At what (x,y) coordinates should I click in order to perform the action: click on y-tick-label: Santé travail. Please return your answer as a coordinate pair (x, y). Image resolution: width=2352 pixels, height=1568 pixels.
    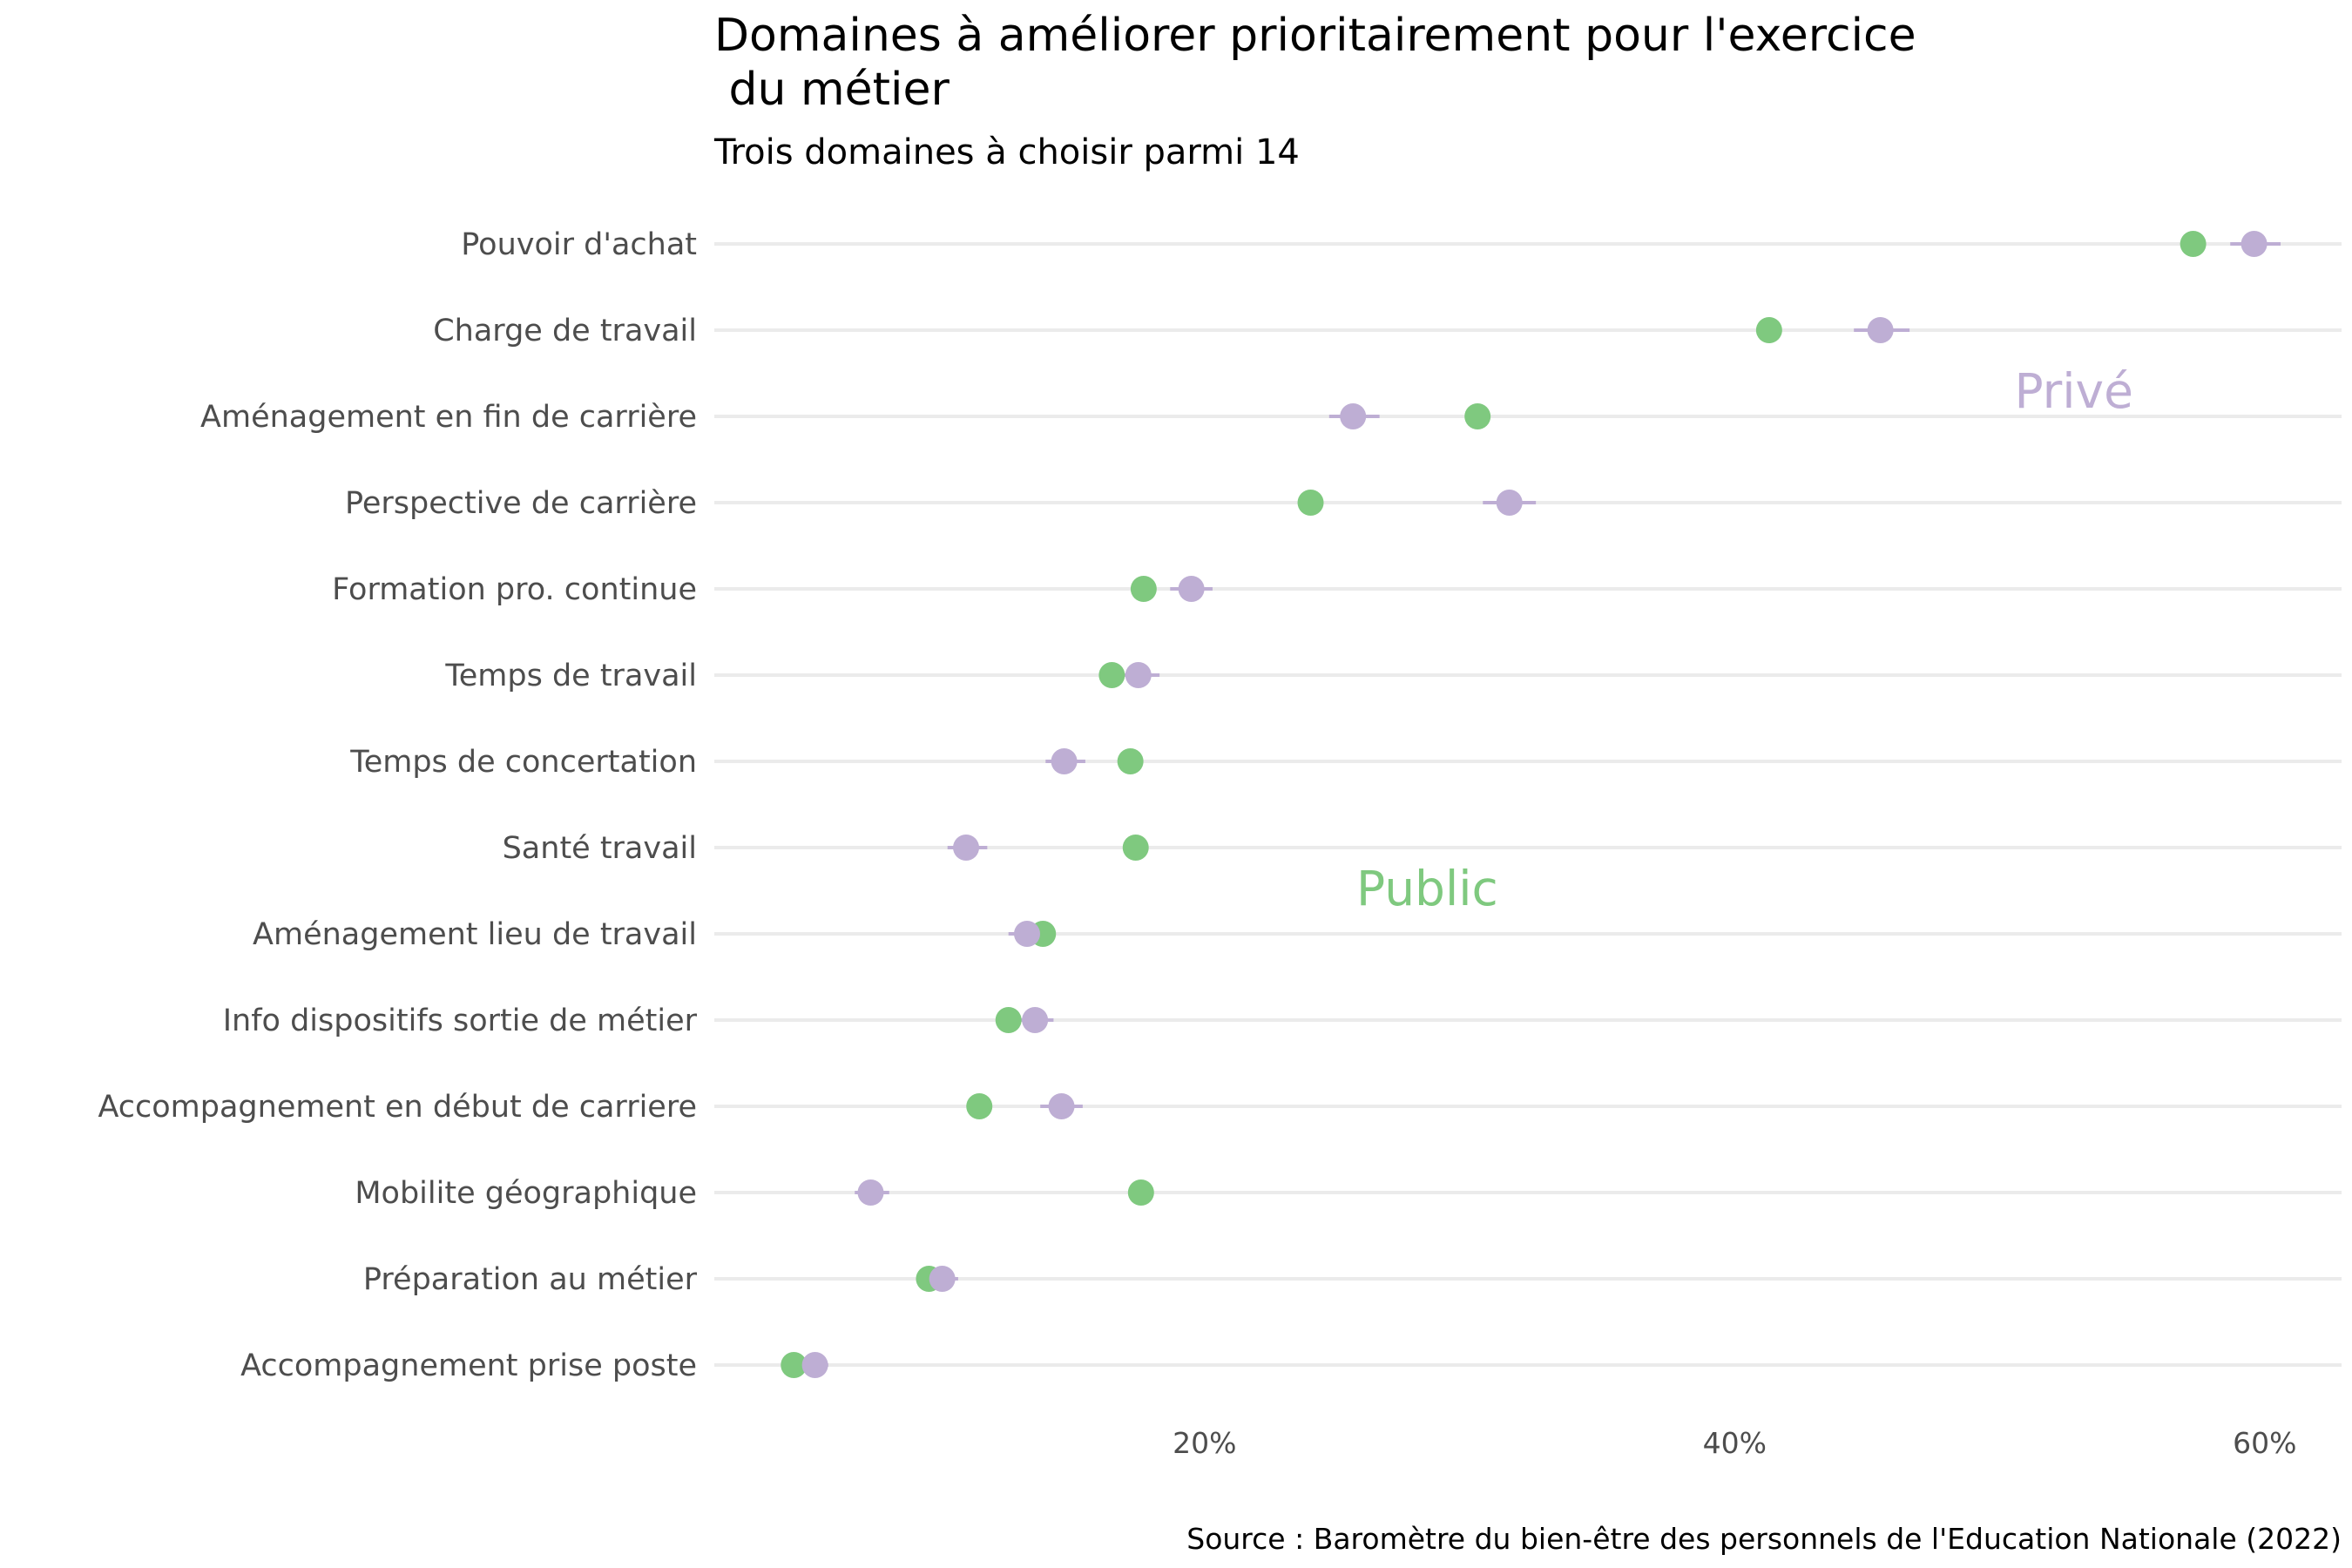
    Looking at the image, I should click on (600, 849).